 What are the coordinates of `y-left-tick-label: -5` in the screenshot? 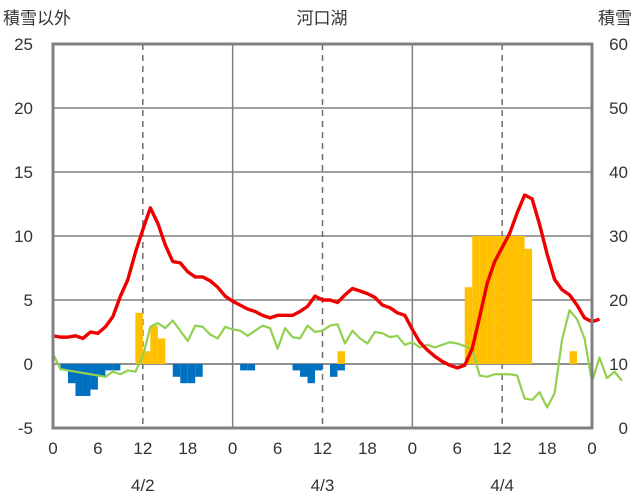 It's located at (25, 428).